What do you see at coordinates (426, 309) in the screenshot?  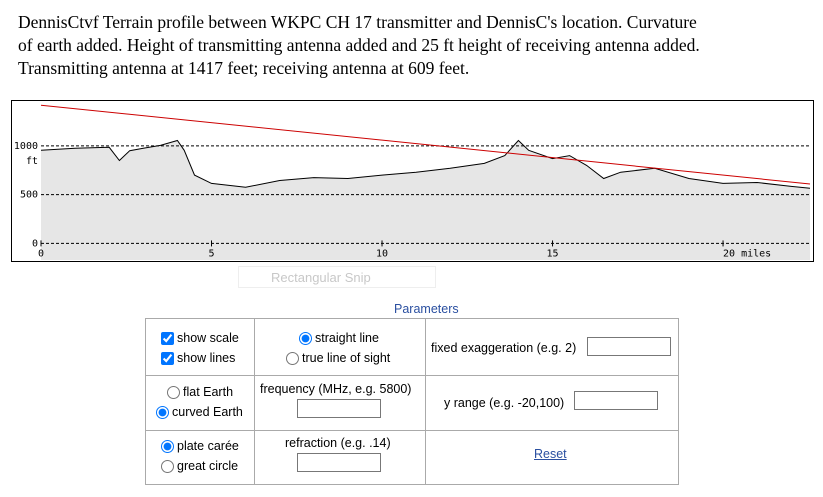 I see `parameters-title: Parameters` at bounding box center [426, 309].